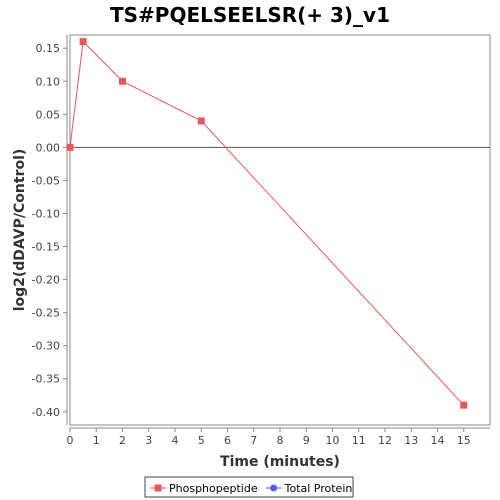 This screenshot has width=500, height=500. Describe the element at coordinates (411, 440) in the screenshot. I see `x-tick-label: 13` at that location.